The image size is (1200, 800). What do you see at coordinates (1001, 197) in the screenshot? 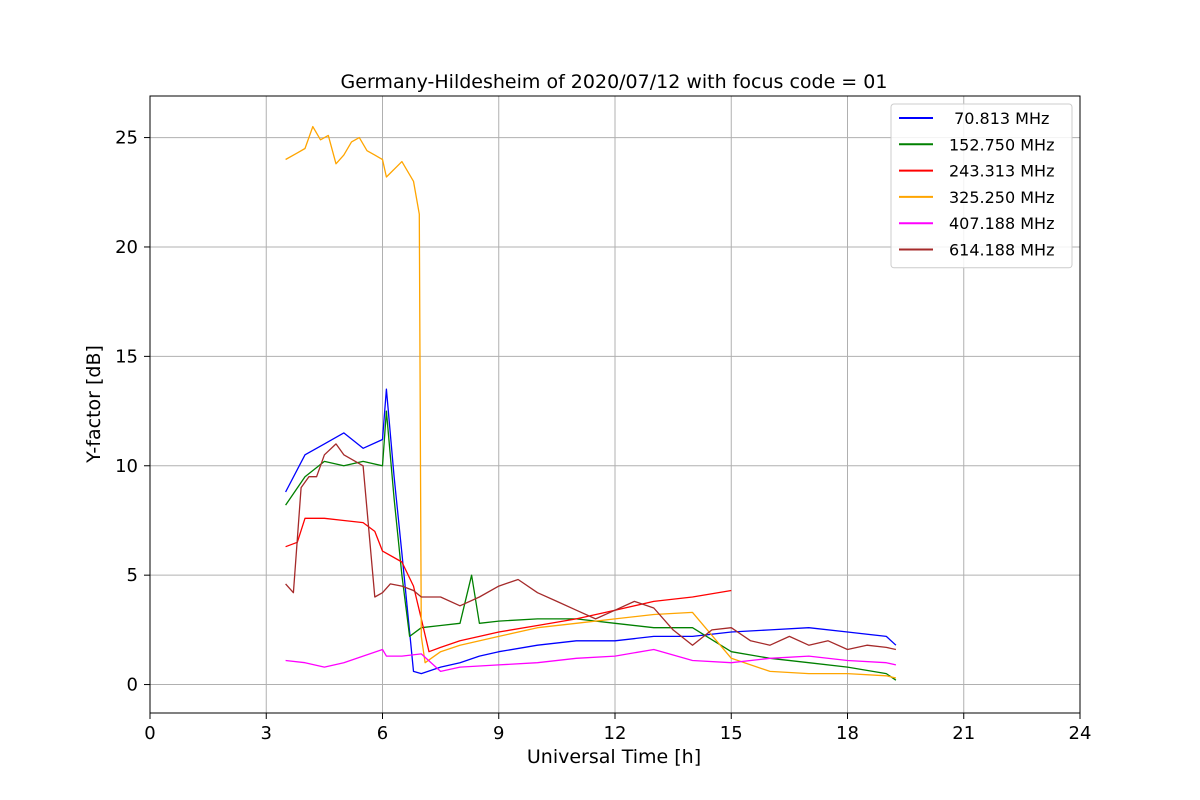
I see `legend-label: 325.250 MHz` at bounding box center [1001, 197].